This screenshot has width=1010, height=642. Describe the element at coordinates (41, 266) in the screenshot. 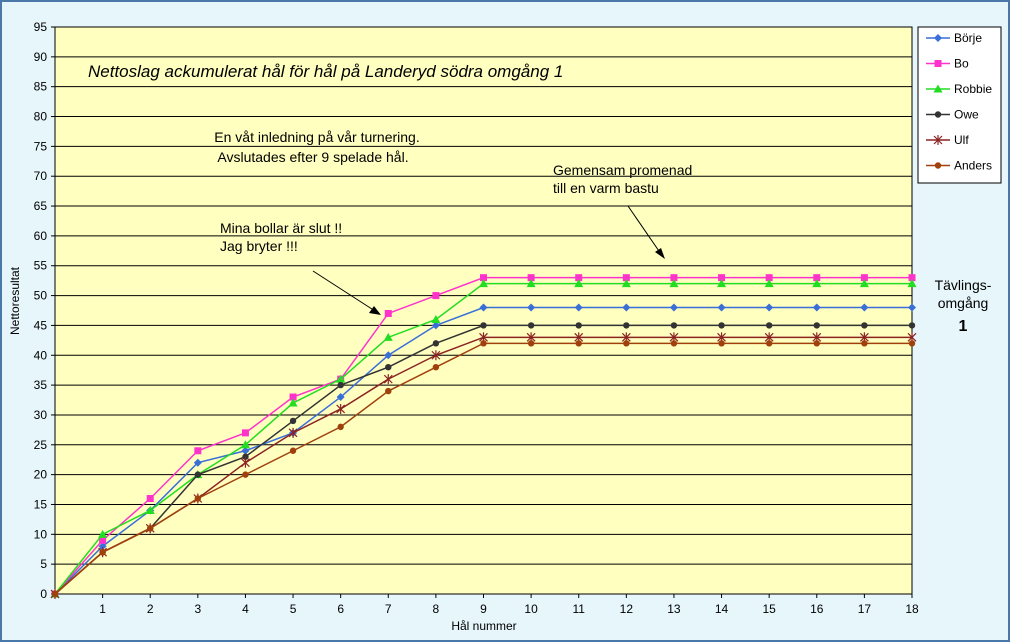

I see `y-tick-label: 55` at that location.